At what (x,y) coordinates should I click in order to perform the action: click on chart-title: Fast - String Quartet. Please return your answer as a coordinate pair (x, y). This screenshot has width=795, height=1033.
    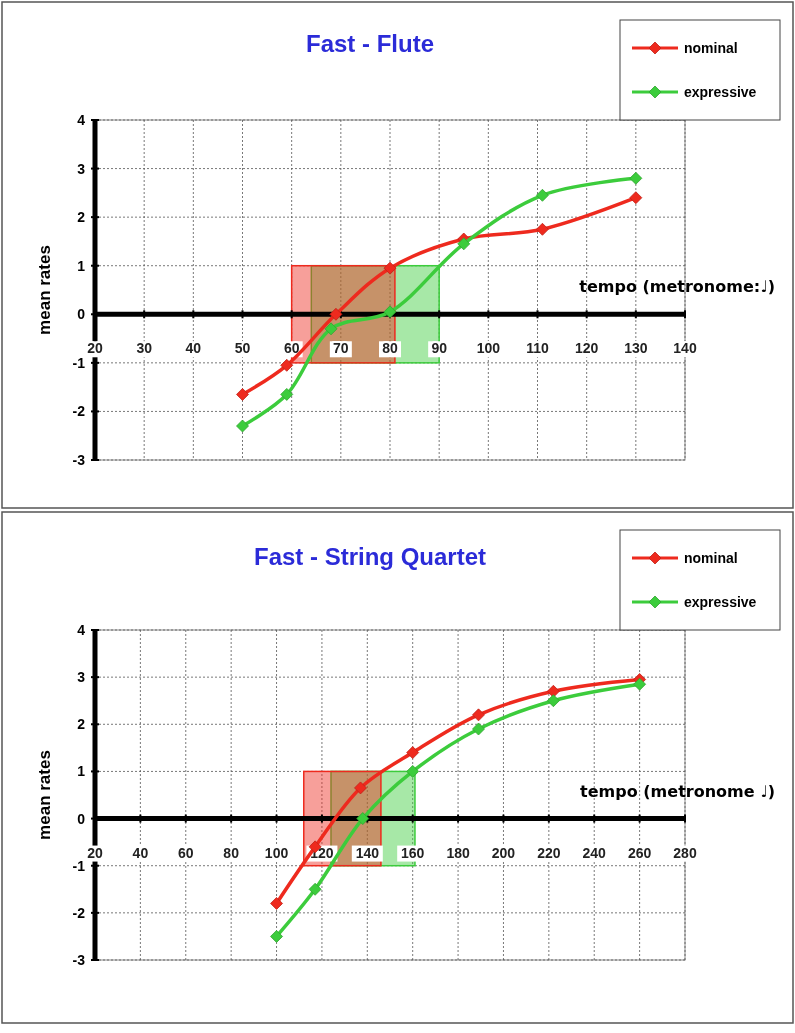
    Looking at the image, I should click on (370, 556).